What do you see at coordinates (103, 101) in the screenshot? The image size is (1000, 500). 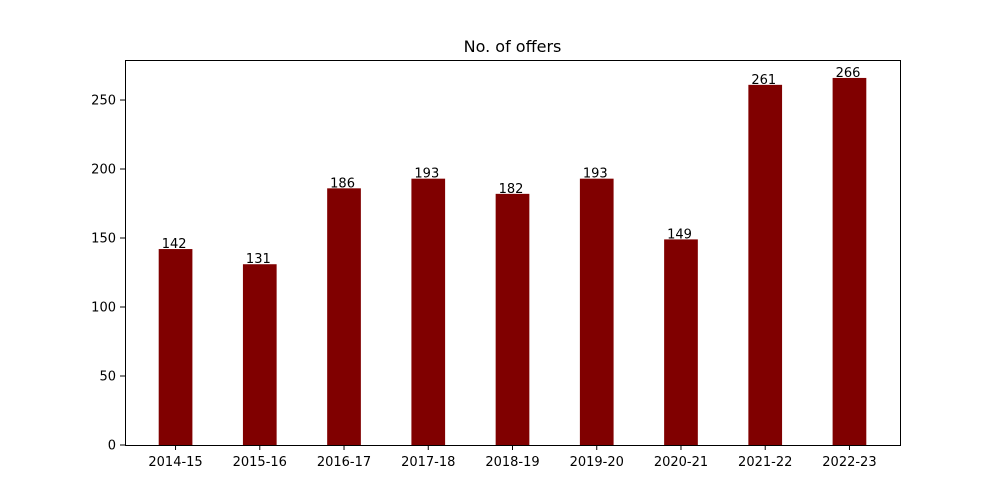 I see `y-tick-label-250: 250` at bounding box center [103, 101].